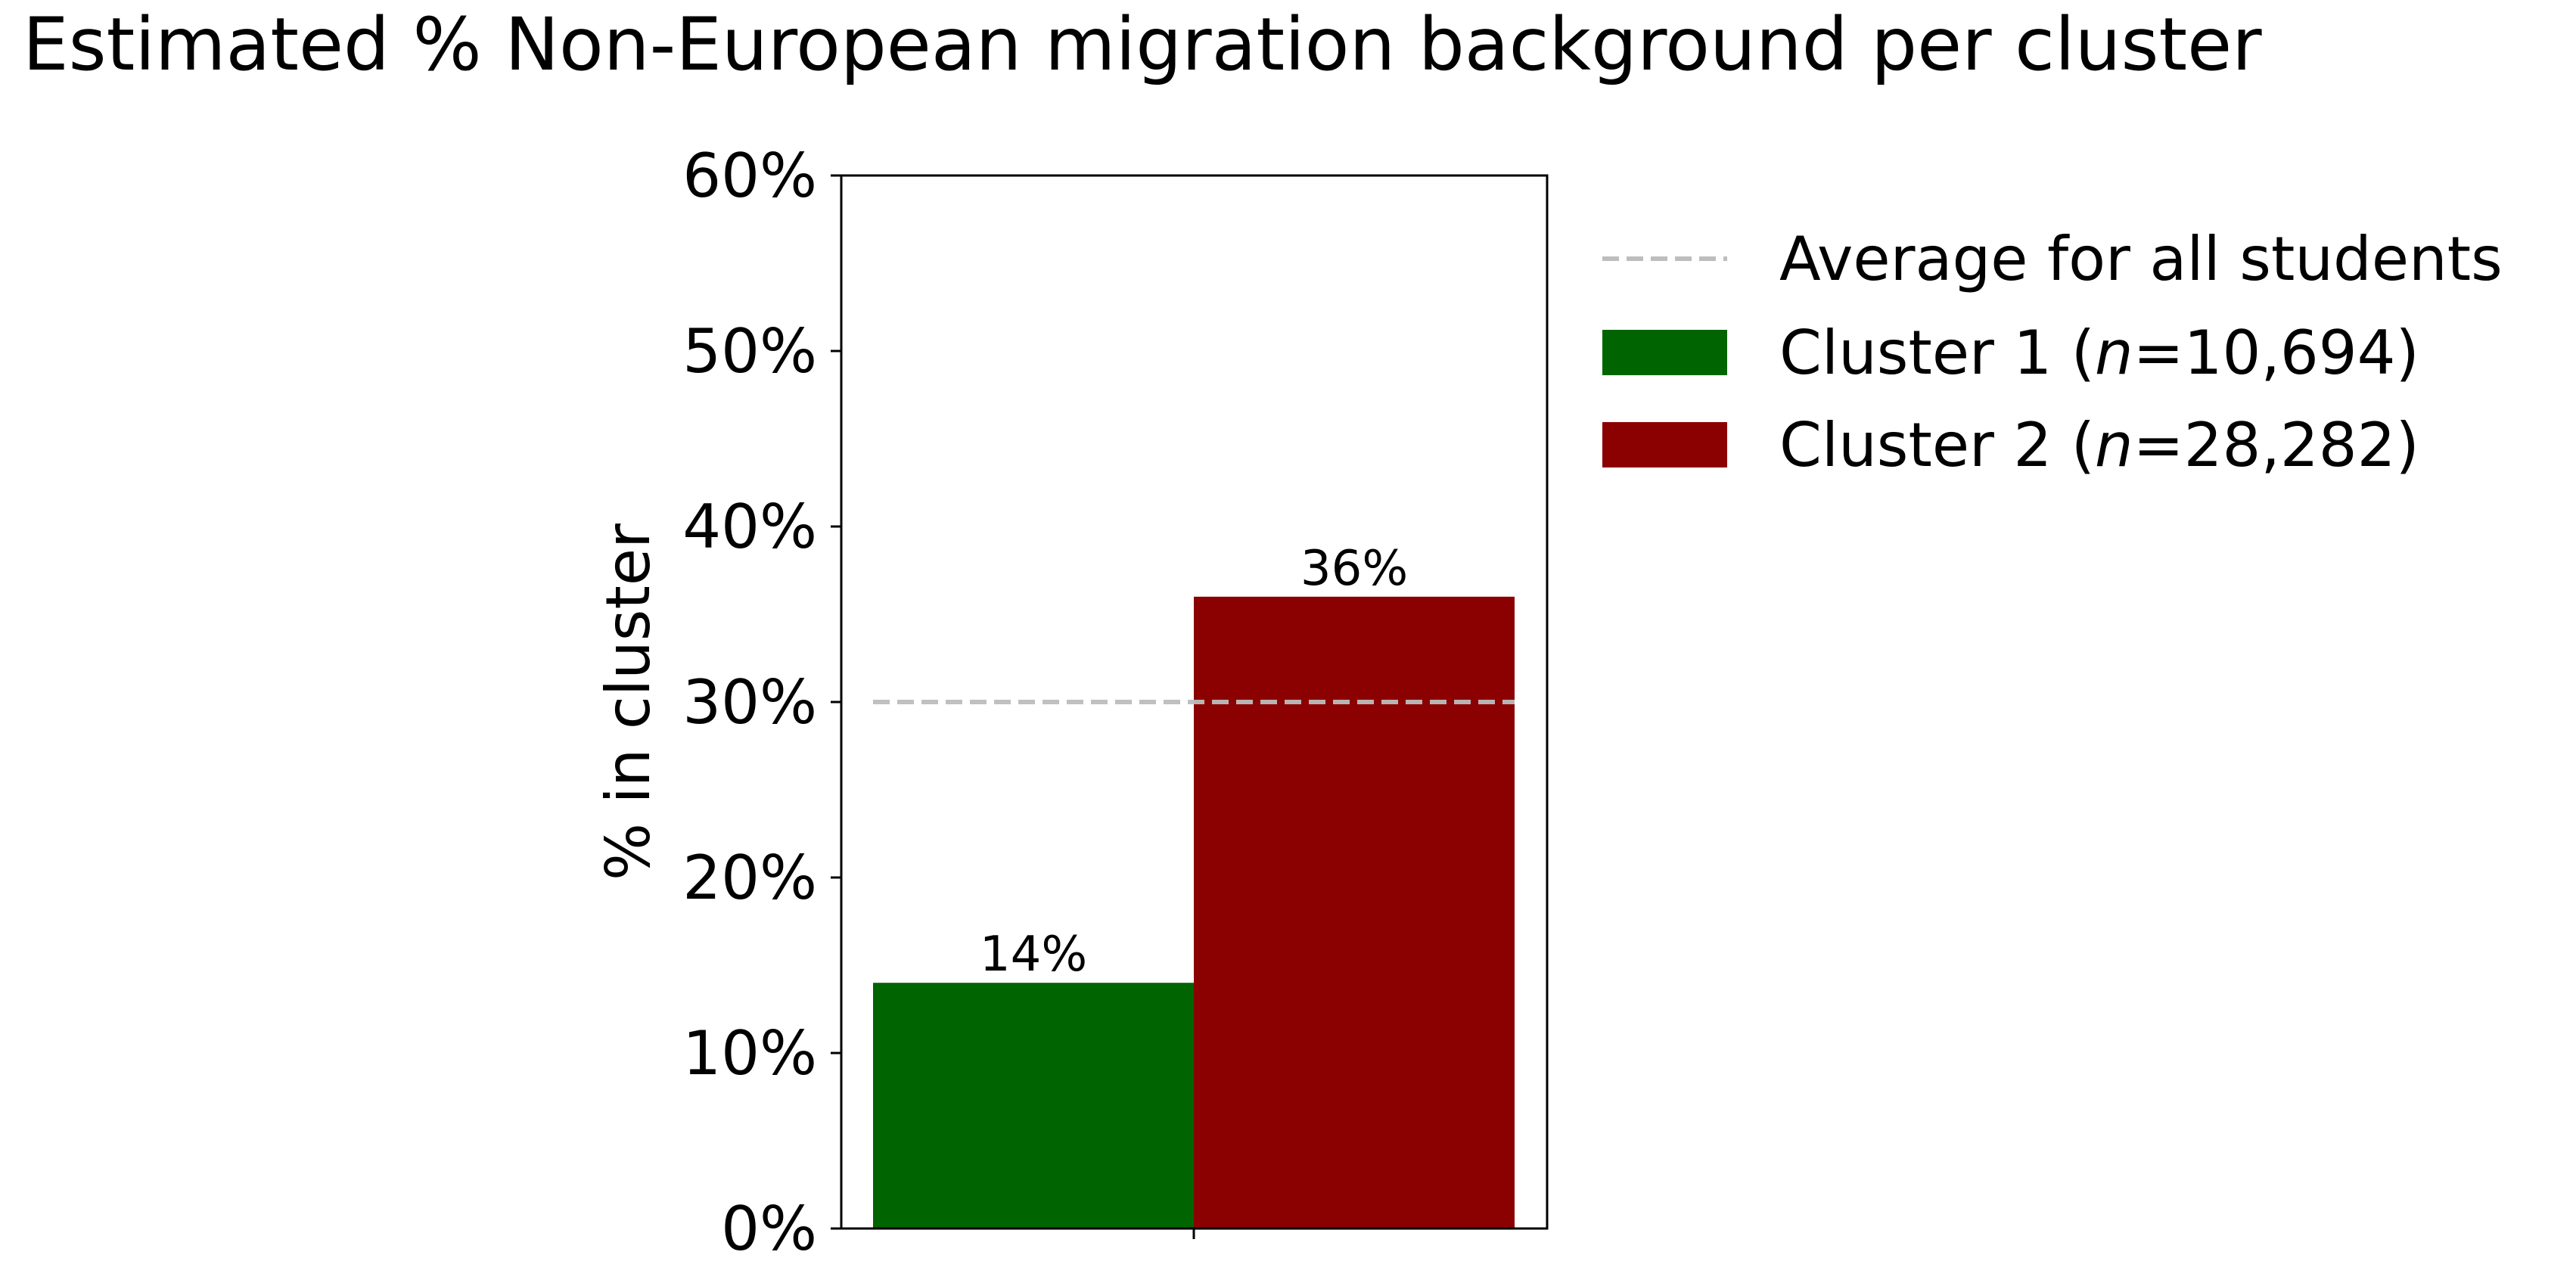 The height and width of the screenshot is (1286, 2576). Describe the element at coordinates (749, 351) in the screenshot. I see `y-tick-label: 50%` at that location.